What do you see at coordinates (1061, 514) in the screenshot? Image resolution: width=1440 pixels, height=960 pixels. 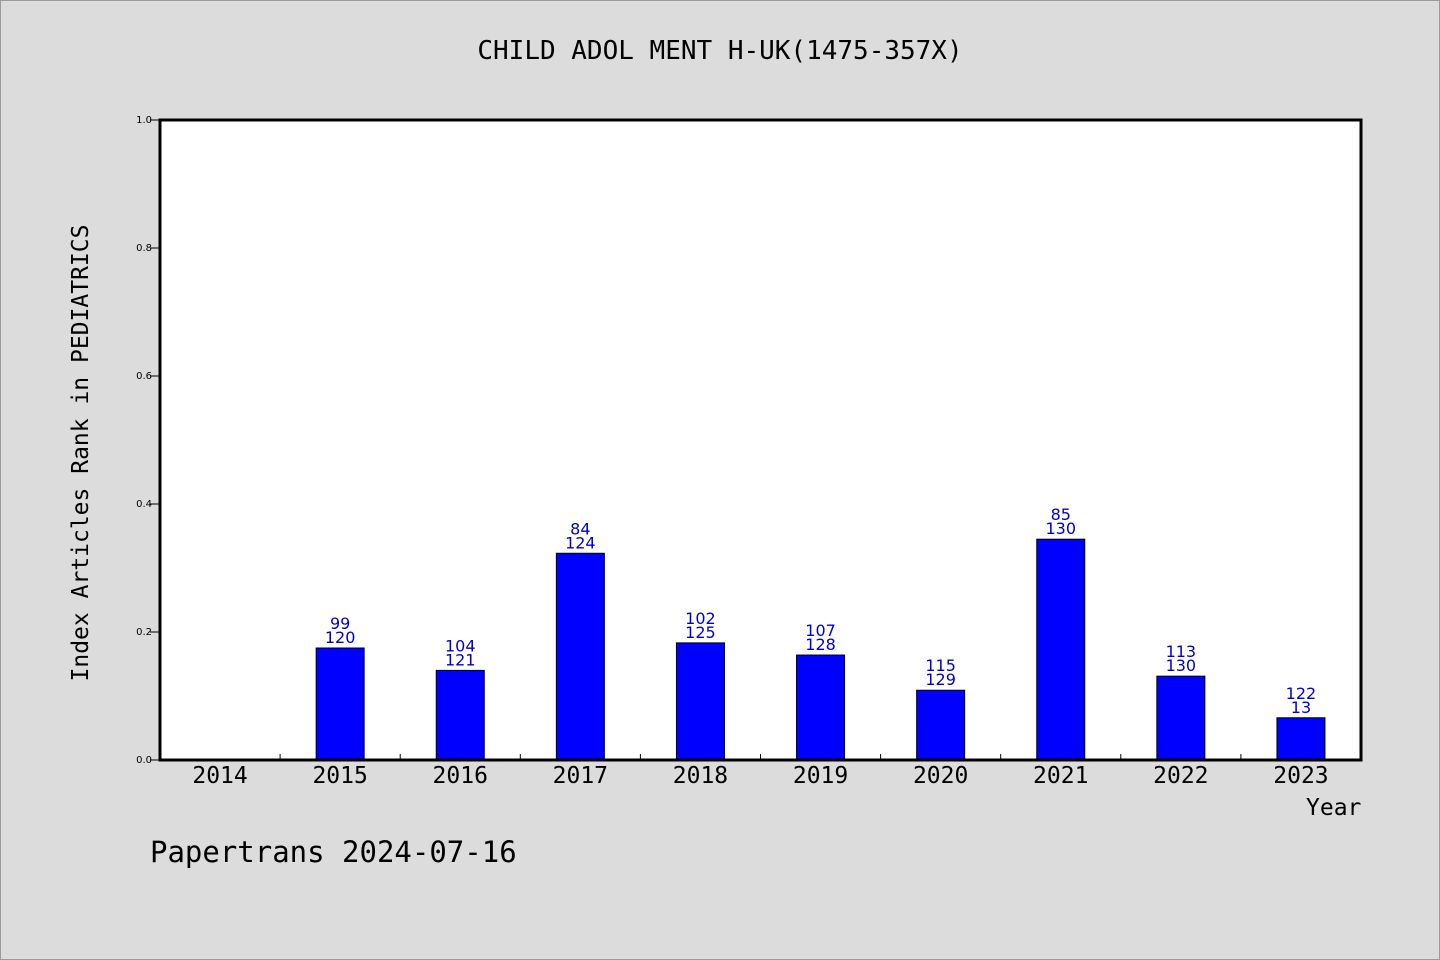 I see `data-label-top: 85` at bounding box center [1061, 514].